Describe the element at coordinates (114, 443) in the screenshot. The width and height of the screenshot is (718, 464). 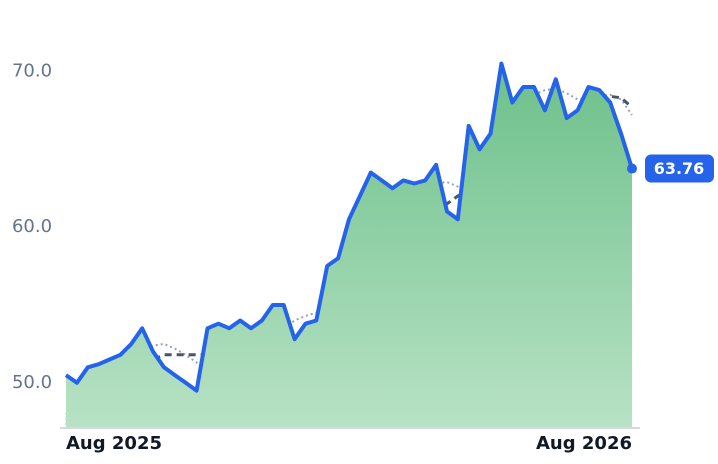
I see `x-tick-label: Aug 2025` at that location.